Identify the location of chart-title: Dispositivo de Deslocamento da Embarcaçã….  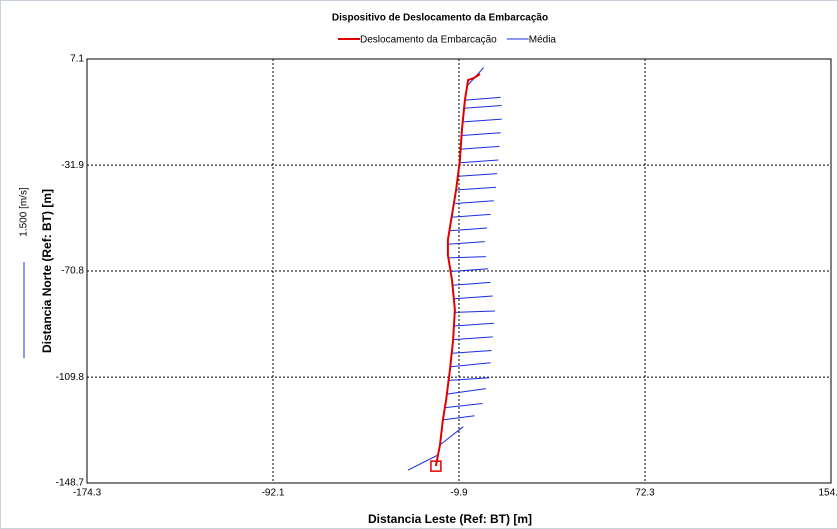
(440, 18).